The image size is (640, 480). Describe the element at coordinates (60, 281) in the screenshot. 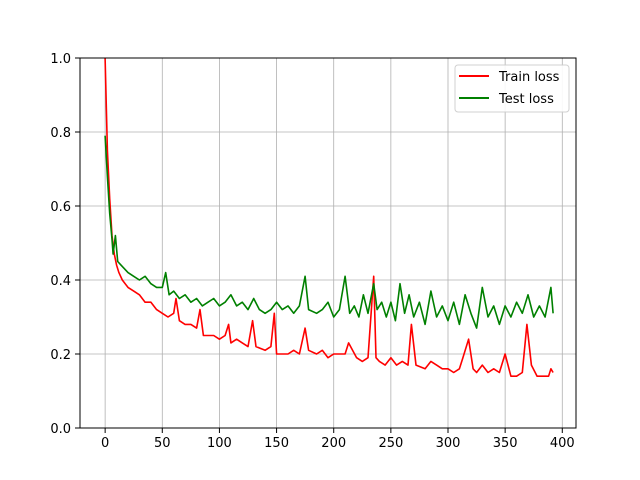

I see `y-tick-label: 0.4` at that location.